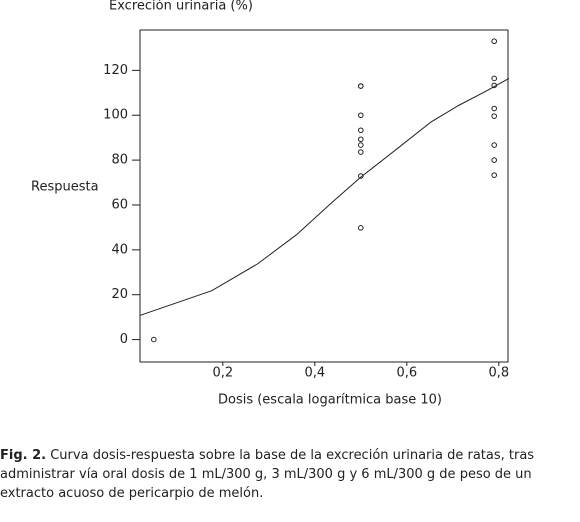 This screenshot has height=522, width=580. Describe the element at coordinates (119, 160) in the screenshot. I see `y-tick-label: 80` at that location.